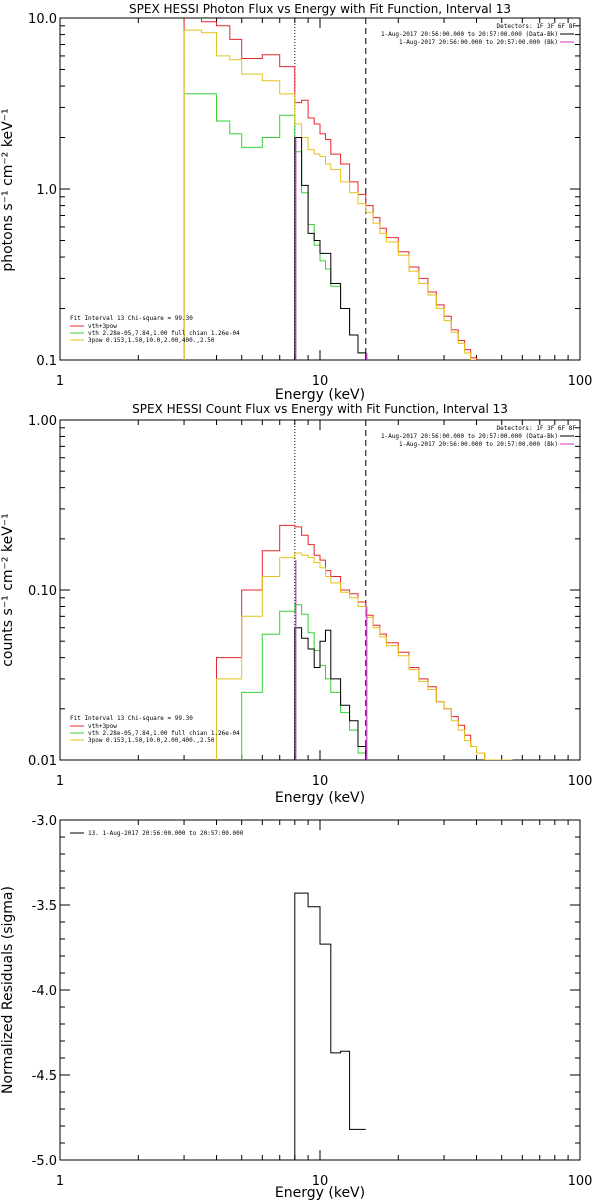 Image resolution: width=600 pixels, height=1200 pixels. I want to click on y-tick-label: 0.1, so click(46, 361).